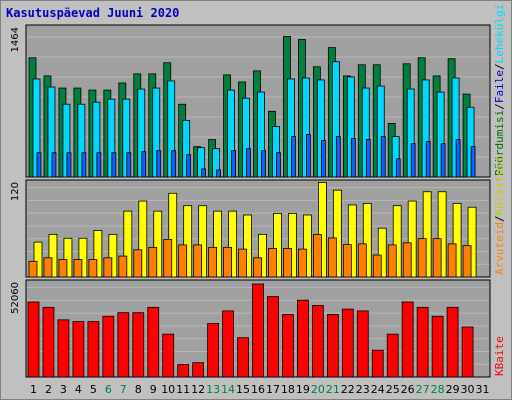 The height and width of the screenshot is (400, 512). I want to click on bottom-panel-legend: KBaite, so click(499, 356).